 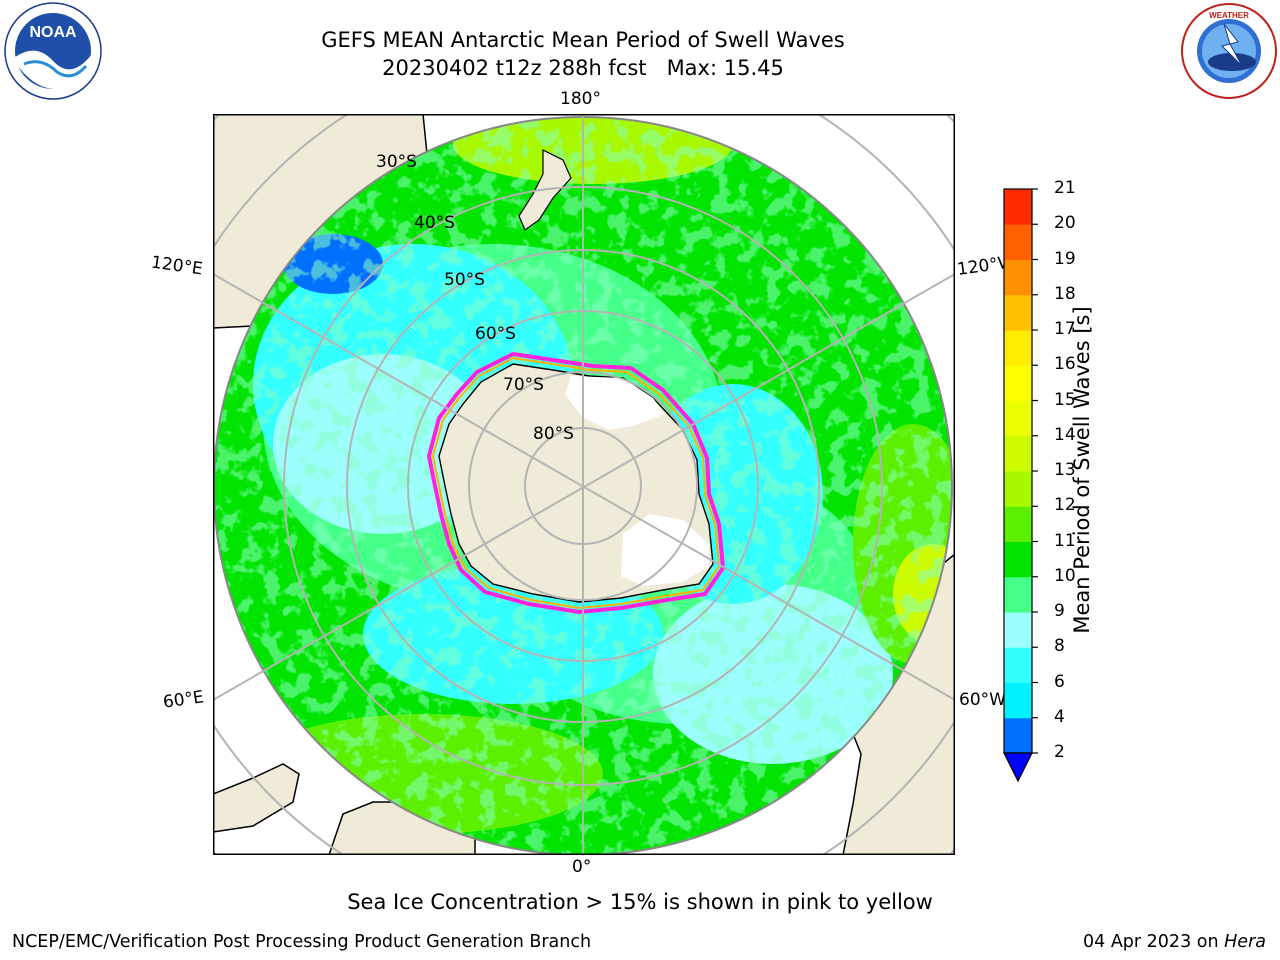 I want to click on lat-label-50s: 50°S, so click(x=464, y=280).